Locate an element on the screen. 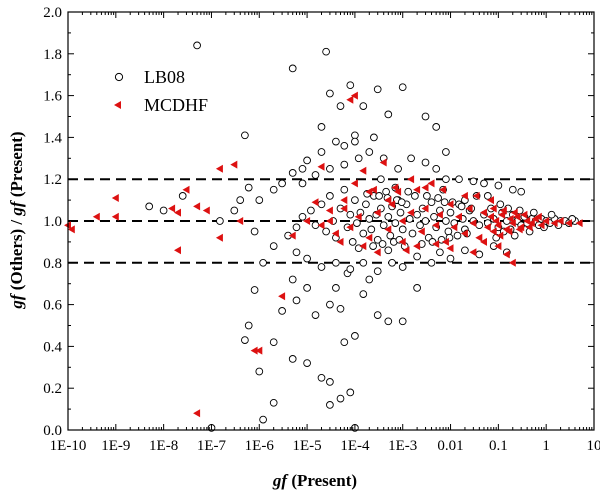 The image size is (600, 496). y-tick-label-7: 1.4 is located at coordinates (52, 138).